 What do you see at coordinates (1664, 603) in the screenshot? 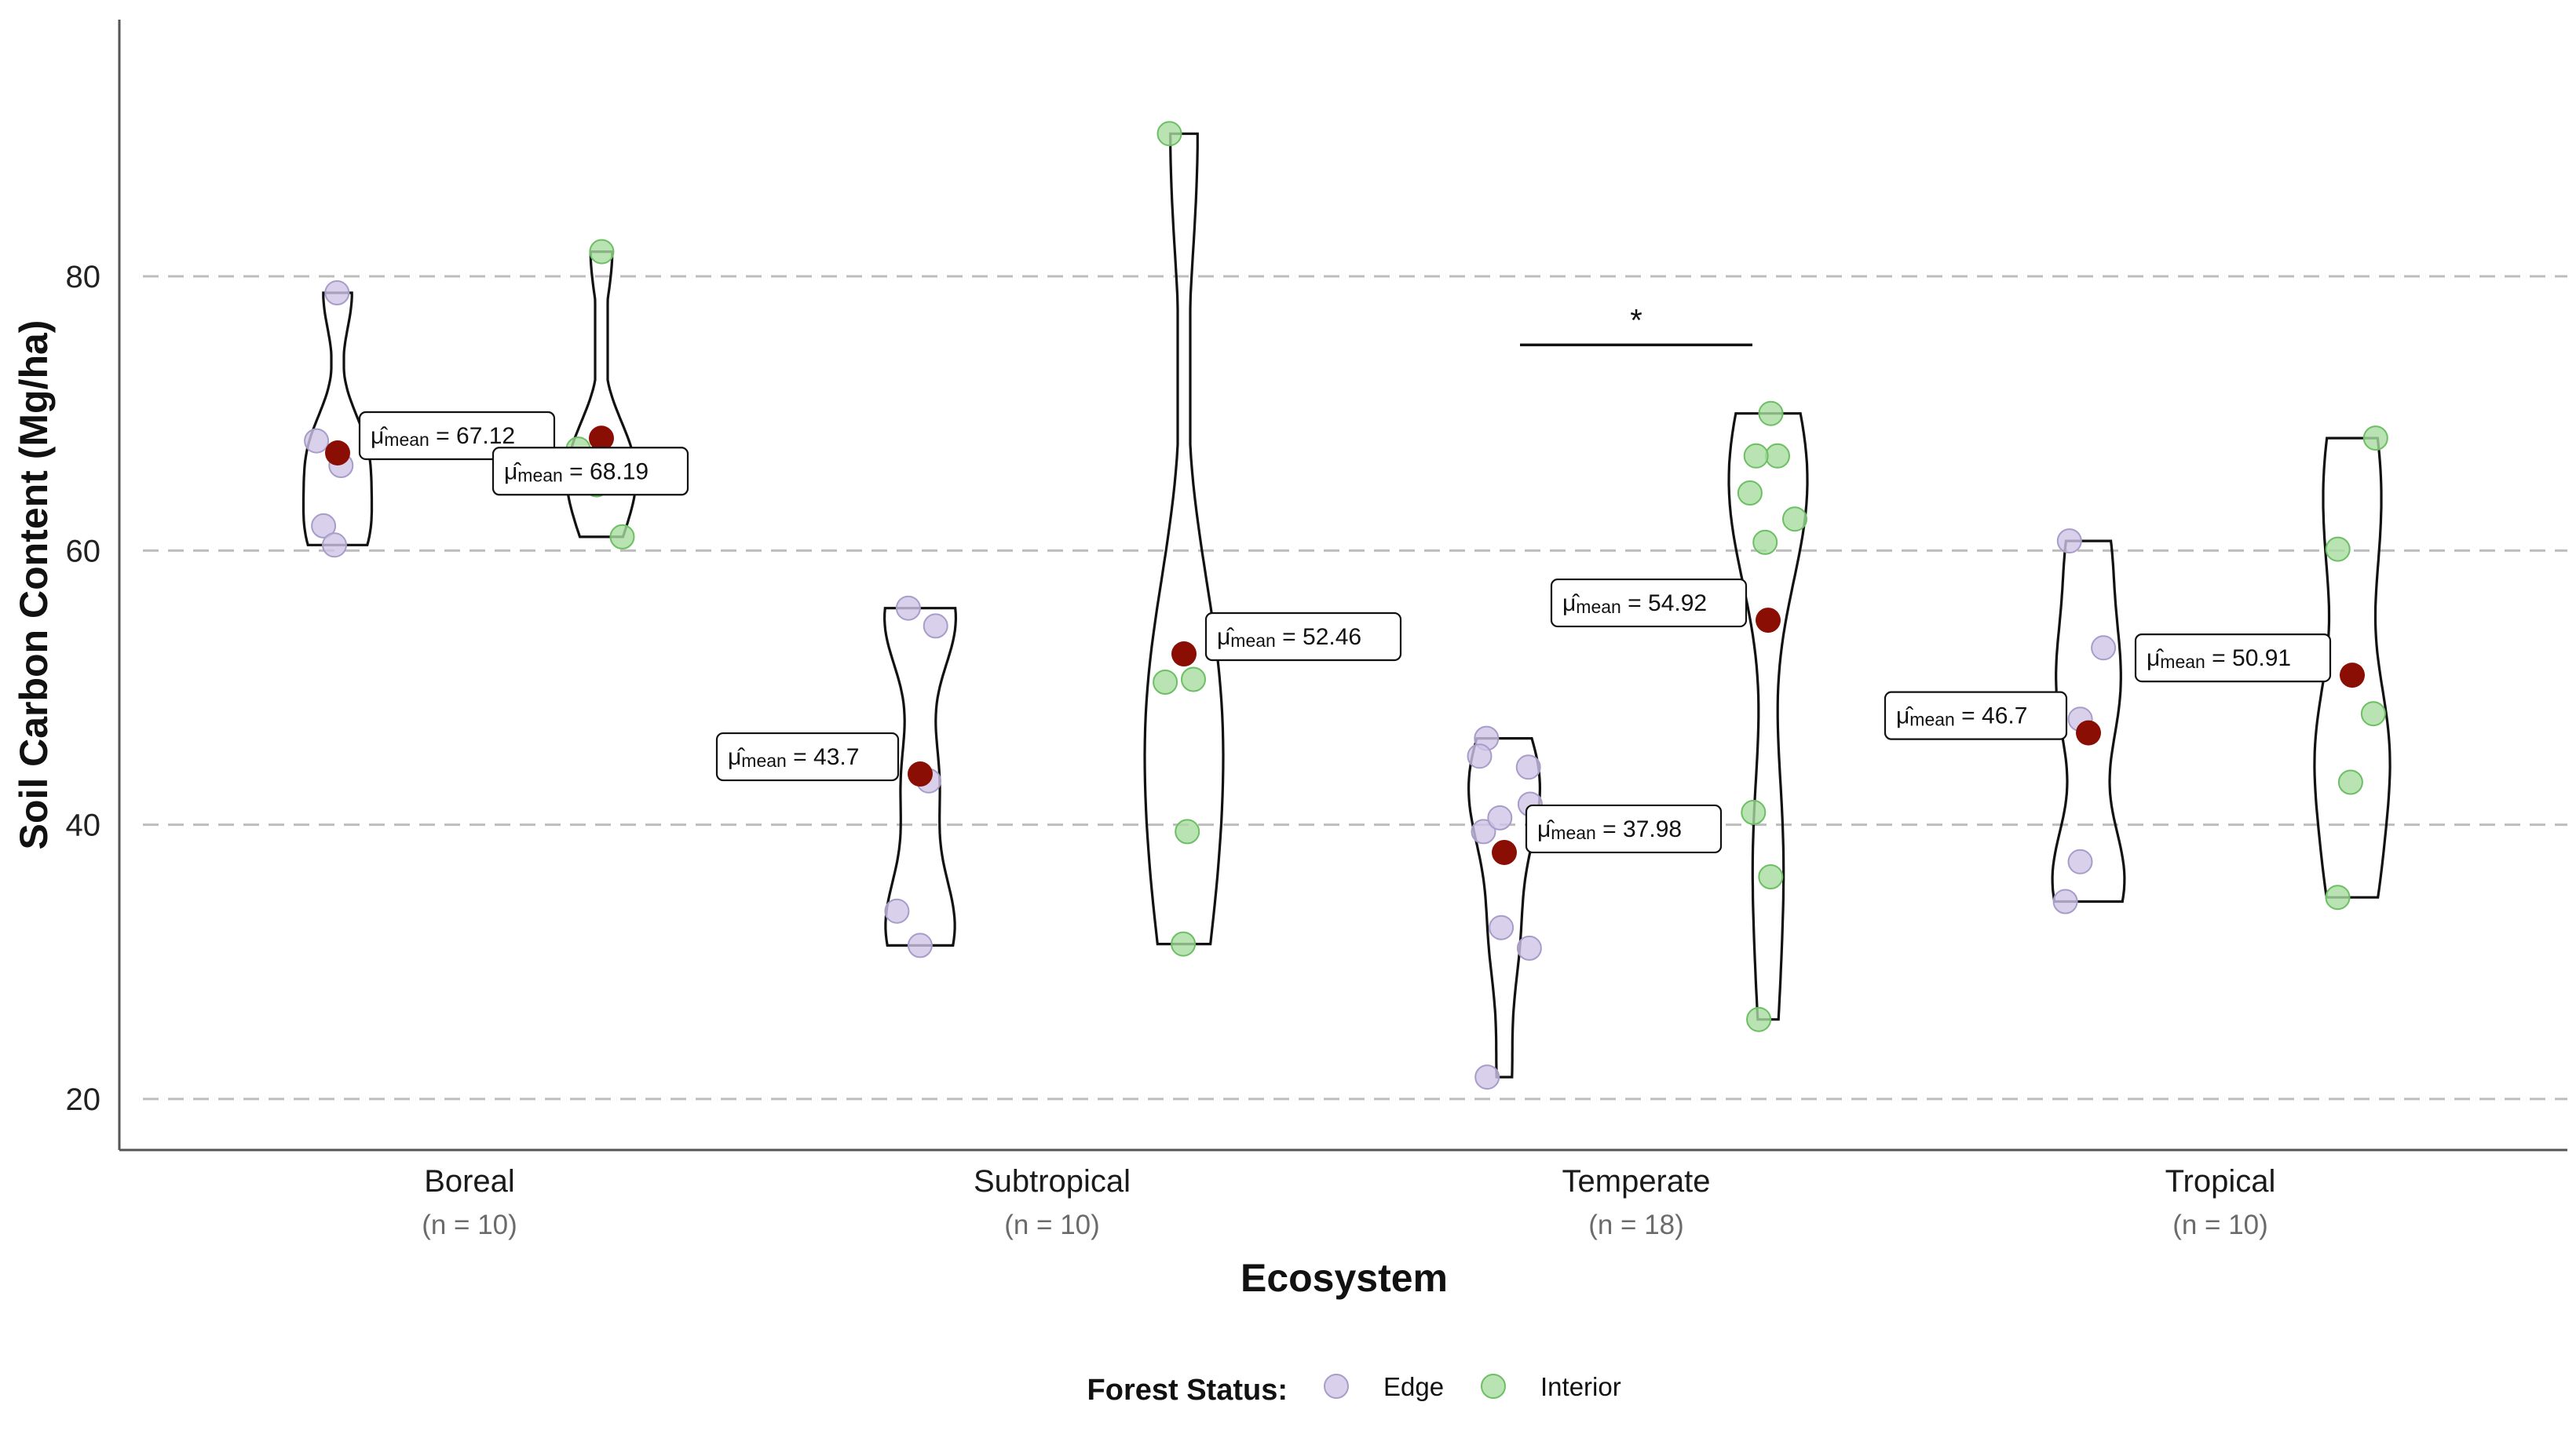
I see `mean-value: = 54.92` at bounding box center [1664, 603].